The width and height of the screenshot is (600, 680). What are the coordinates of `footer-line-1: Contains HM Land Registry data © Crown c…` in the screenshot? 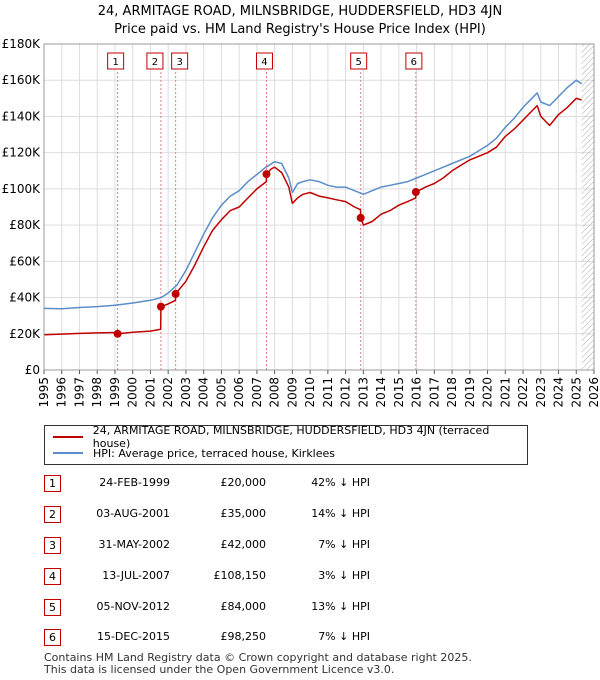 It's located at (258, 657).